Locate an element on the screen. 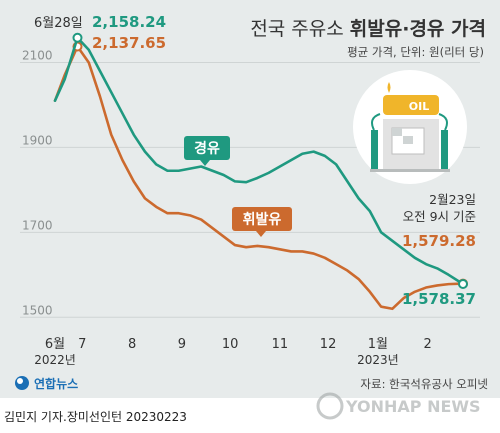 Image resolution: width=500 pixels, height=433 pixels. yonhap-news-watermark: YONHAP NEWS is located at coordinates (398, 406).